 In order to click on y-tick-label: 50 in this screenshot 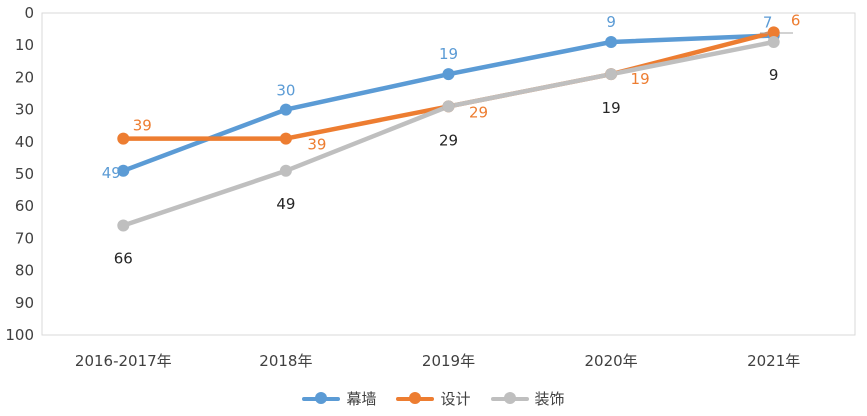, I will do `click(24, 174)`.